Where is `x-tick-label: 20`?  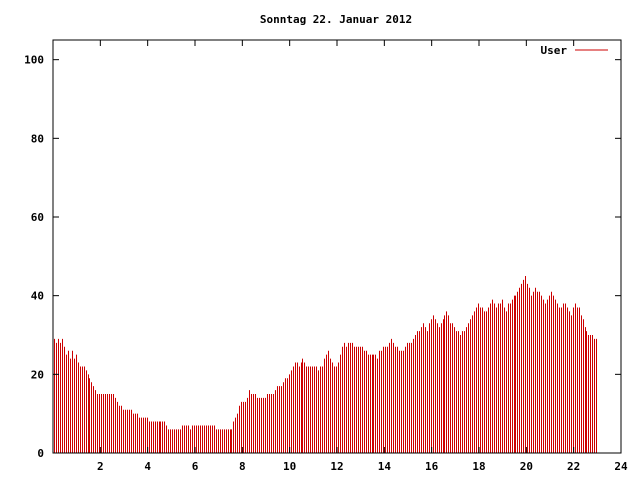 x-tick-label: 20 is located at coordinates (526, 466).